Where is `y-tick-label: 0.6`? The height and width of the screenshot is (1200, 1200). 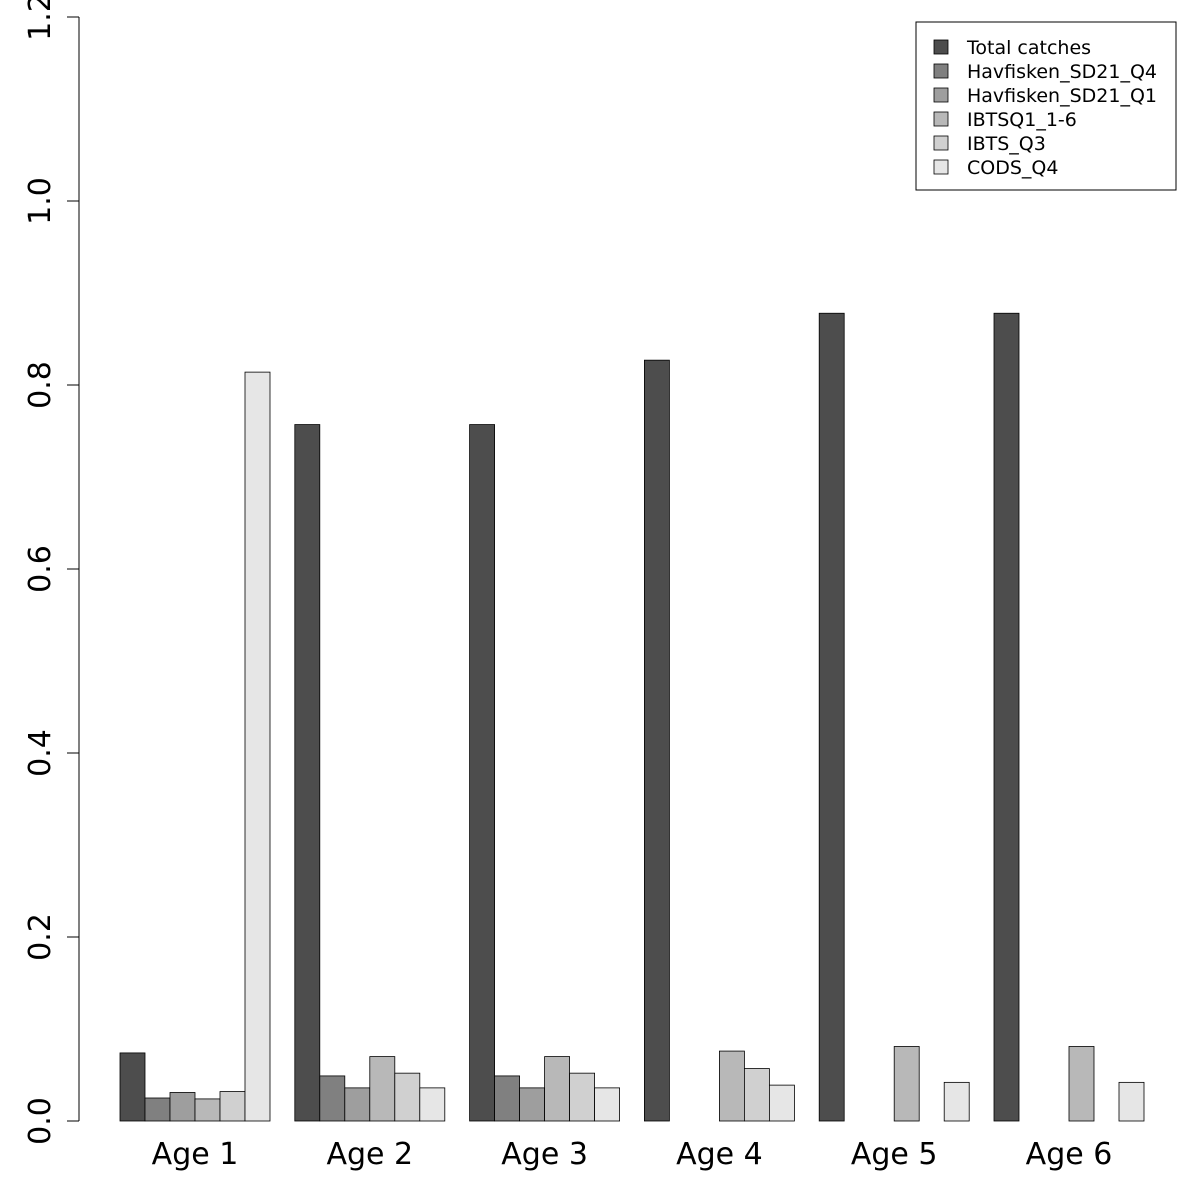
y-tick-label: 0.6 is located at coordinates (40, 569).